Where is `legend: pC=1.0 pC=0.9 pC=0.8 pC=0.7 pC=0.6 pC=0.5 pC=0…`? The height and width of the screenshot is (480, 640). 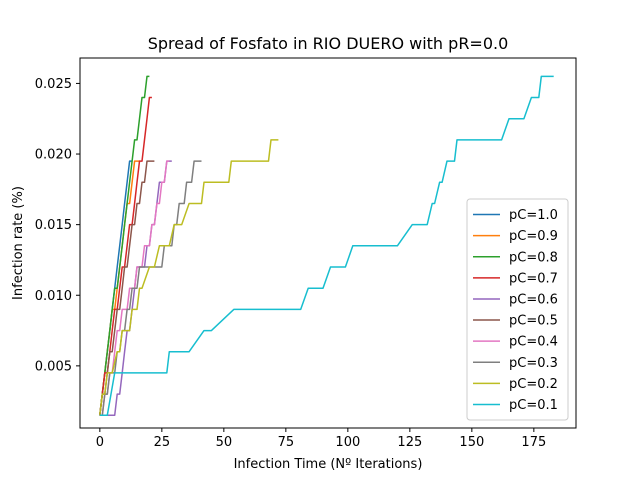
legend: pC=1.0 pC=0.9 pC=0.8 pC=0.7 pC=0.6 pC=0.5 pC=0… is located at coordinates (517, 309).